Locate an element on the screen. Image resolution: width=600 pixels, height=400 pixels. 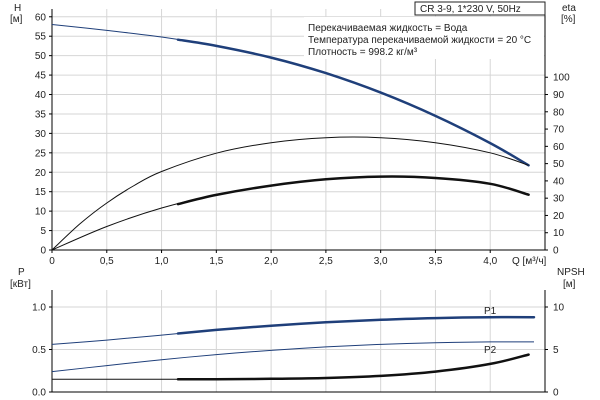
left-y-tick-label: 25 is located at coordinates (41, 153).